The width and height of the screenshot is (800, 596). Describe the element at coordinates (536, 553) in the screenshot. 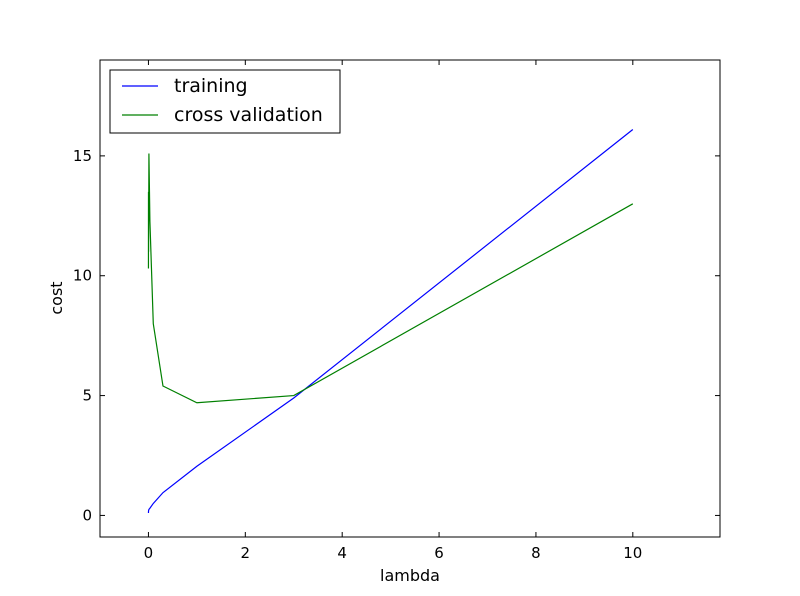

I see `x-tick-label: 8` at that location.